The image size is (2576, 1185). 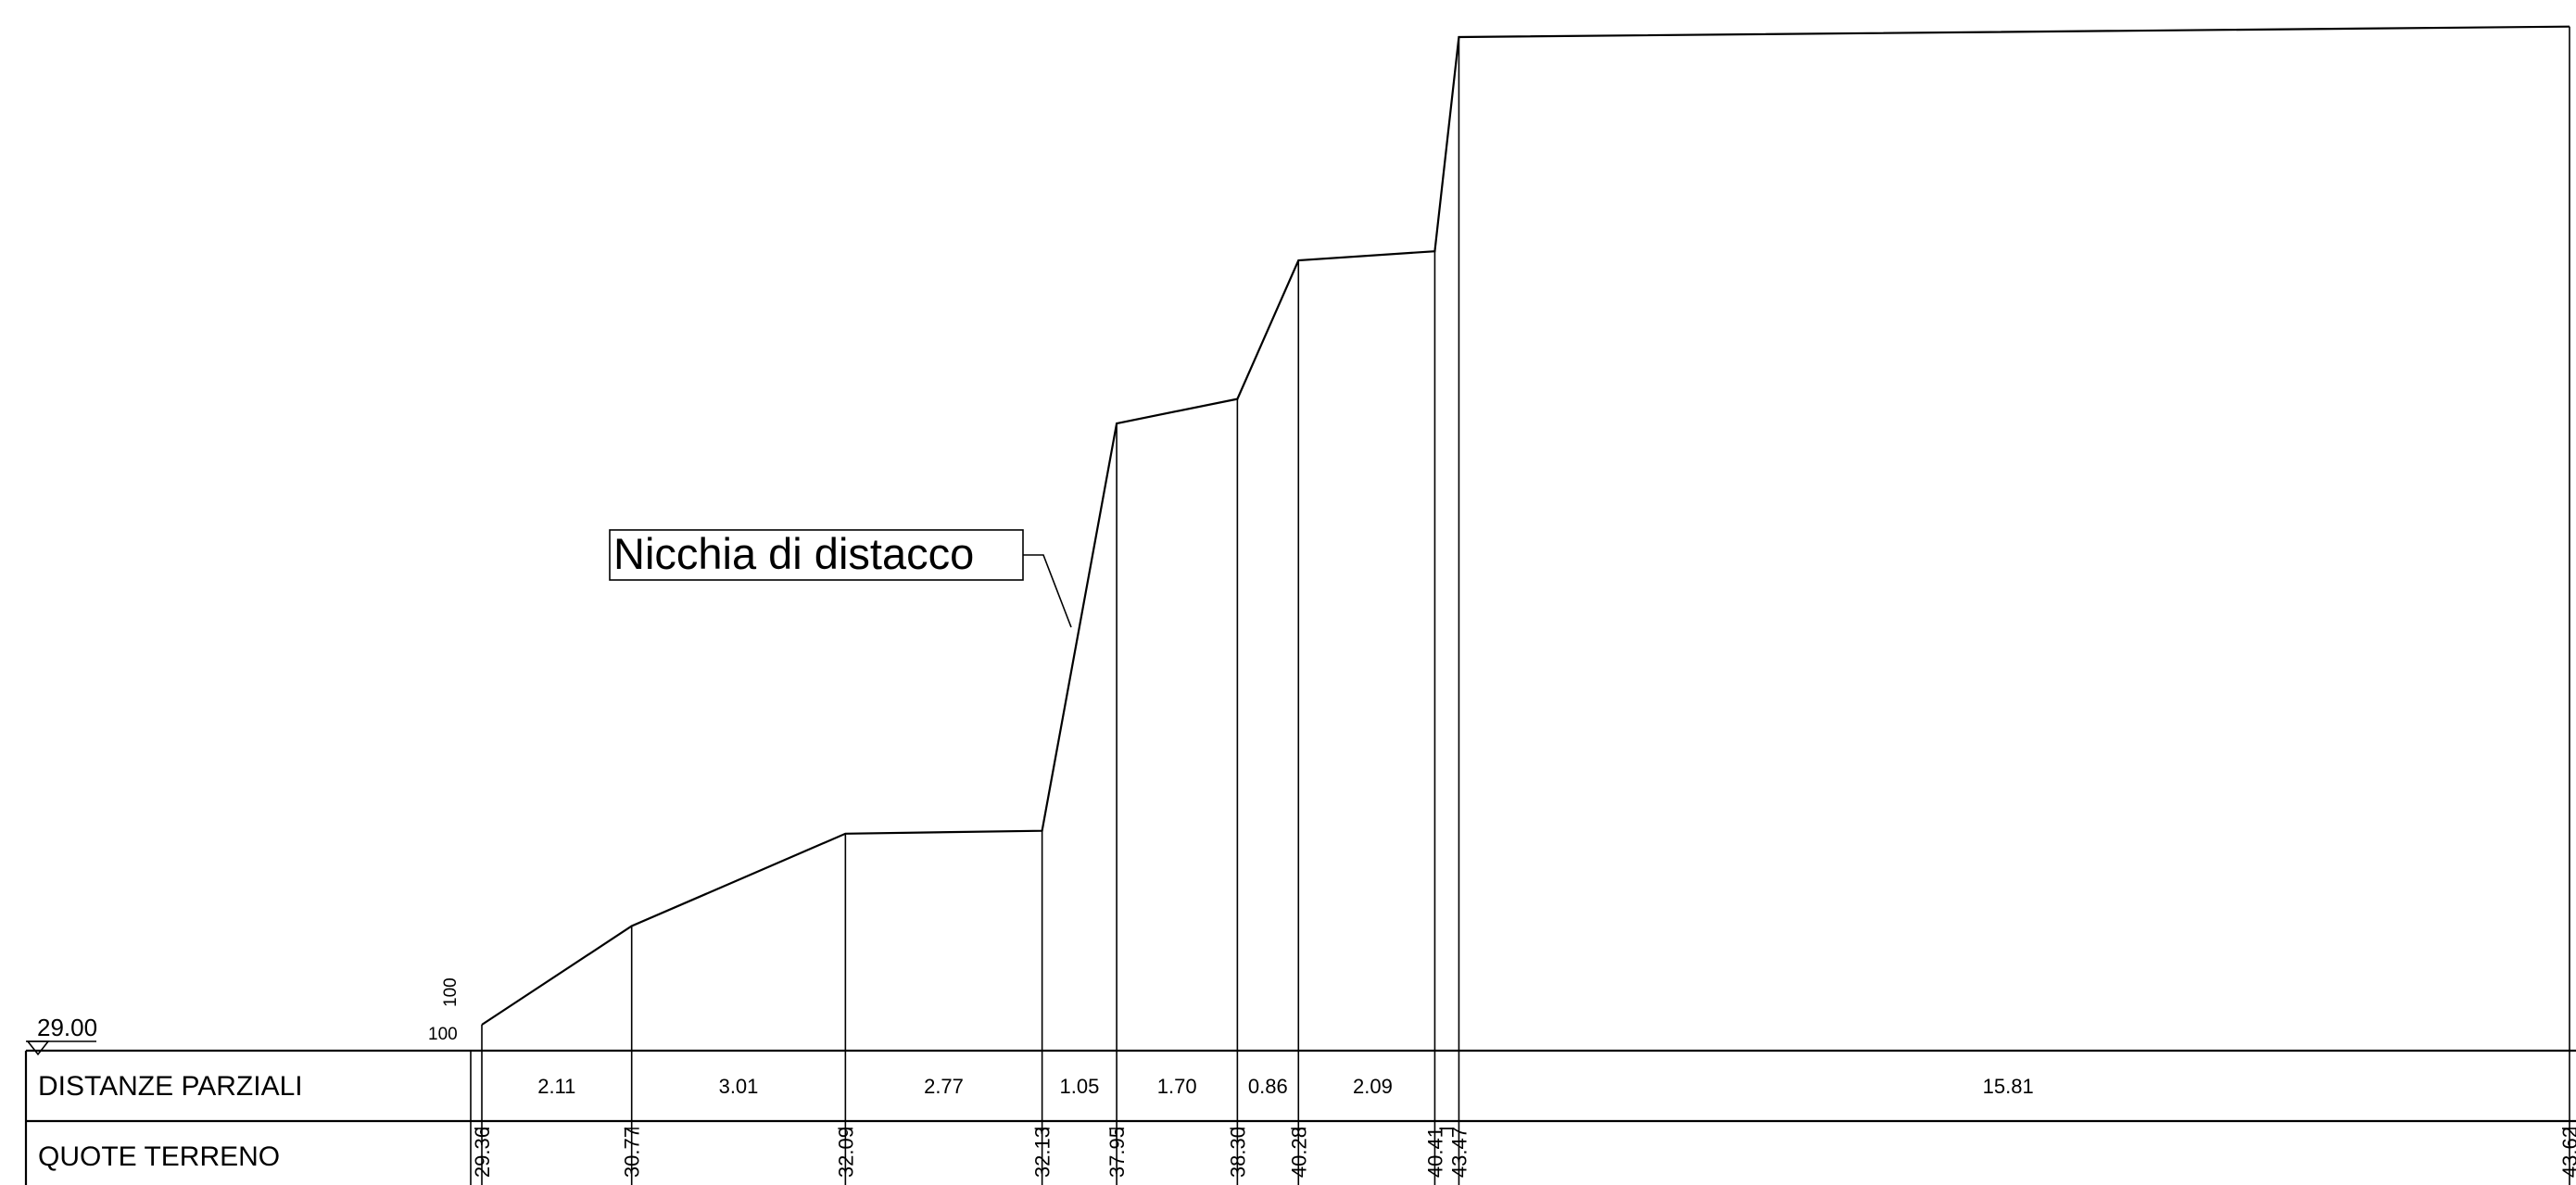 I want to click on partial-distance-label: 2.77, so click(x=944, y=1086).